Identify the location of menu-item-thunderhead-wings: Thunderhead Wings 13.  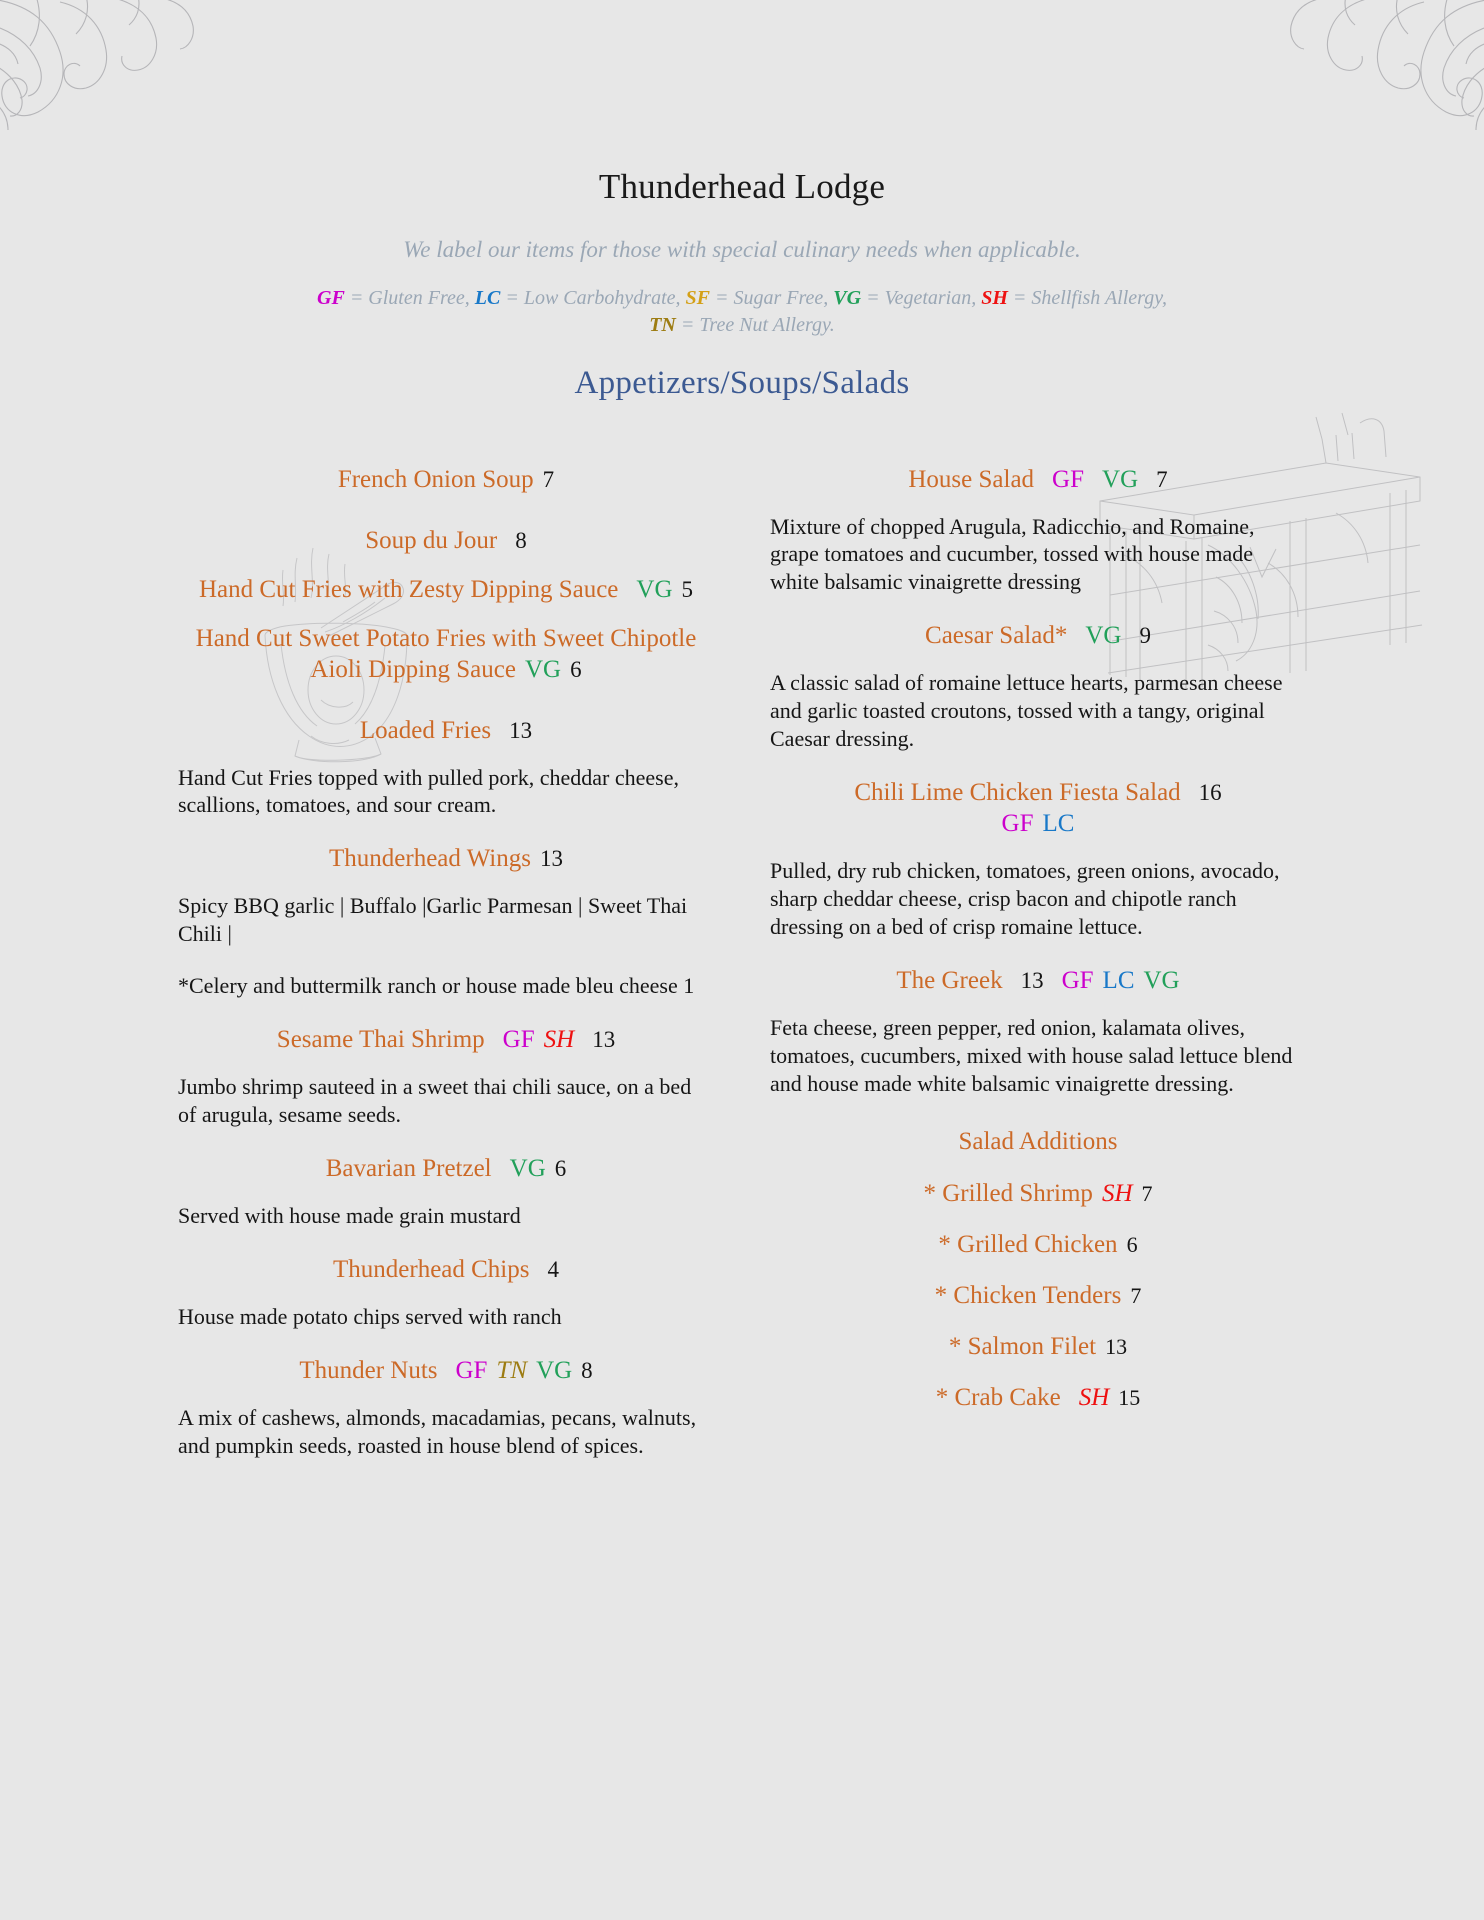
(446, 858).